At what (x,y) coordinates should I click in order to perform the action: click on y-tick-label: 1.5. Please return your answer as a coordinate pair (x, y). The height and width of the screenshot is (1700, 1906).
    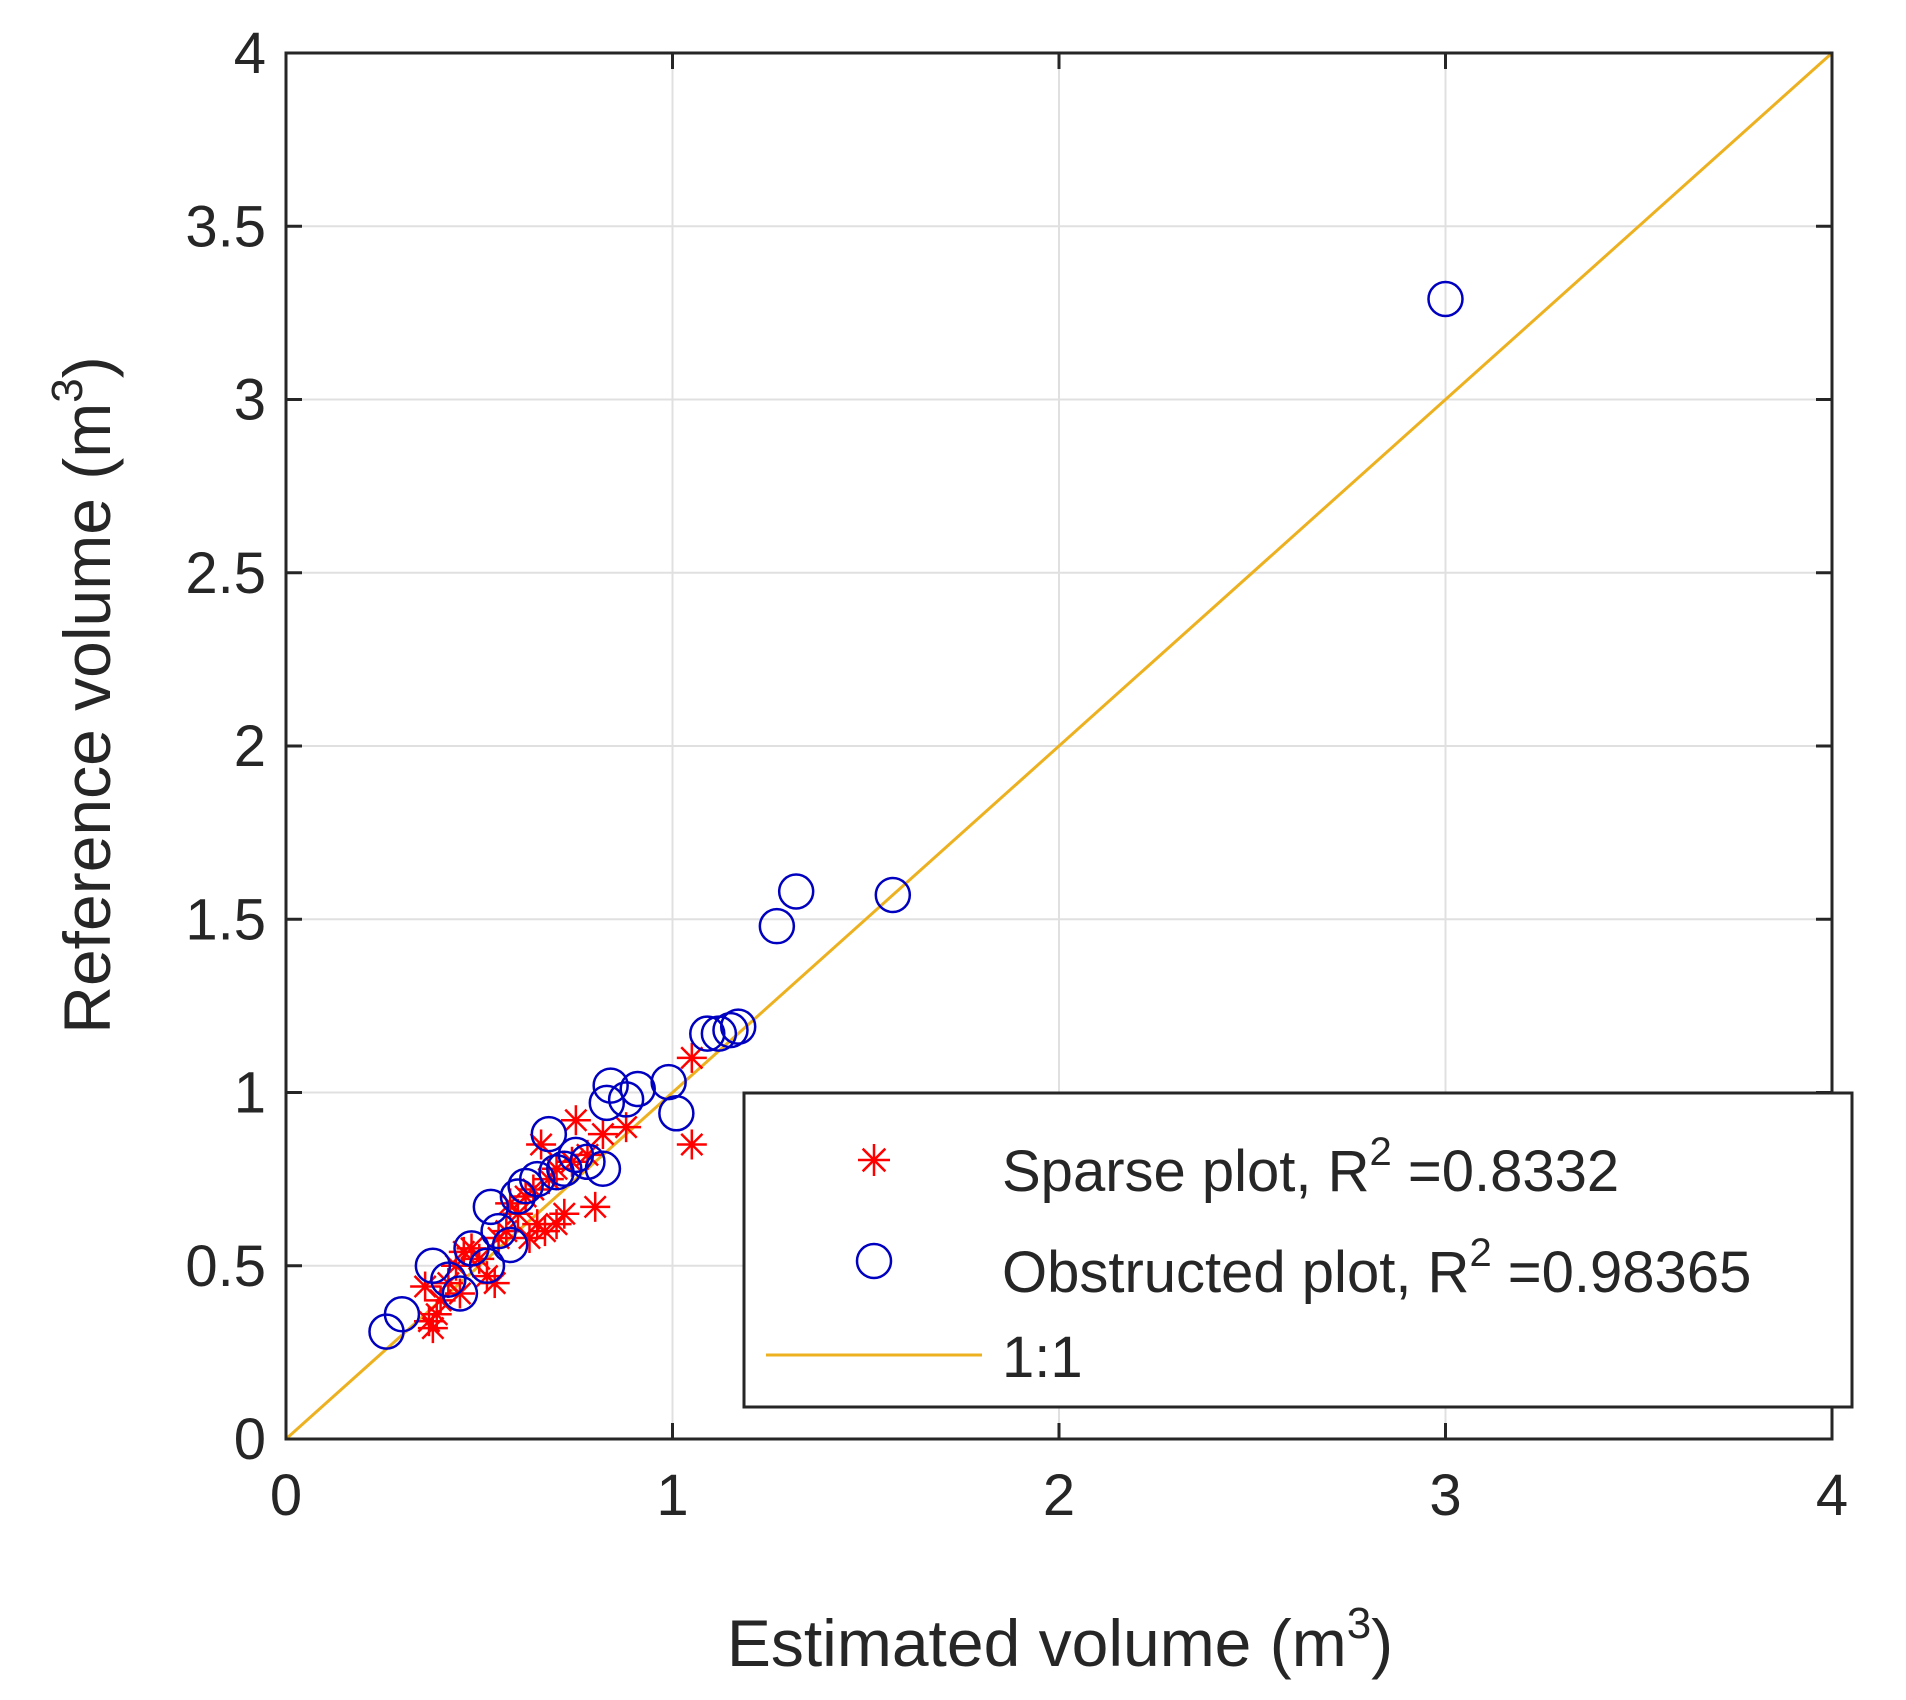
    Looking at the image, I should click on (225, 919).